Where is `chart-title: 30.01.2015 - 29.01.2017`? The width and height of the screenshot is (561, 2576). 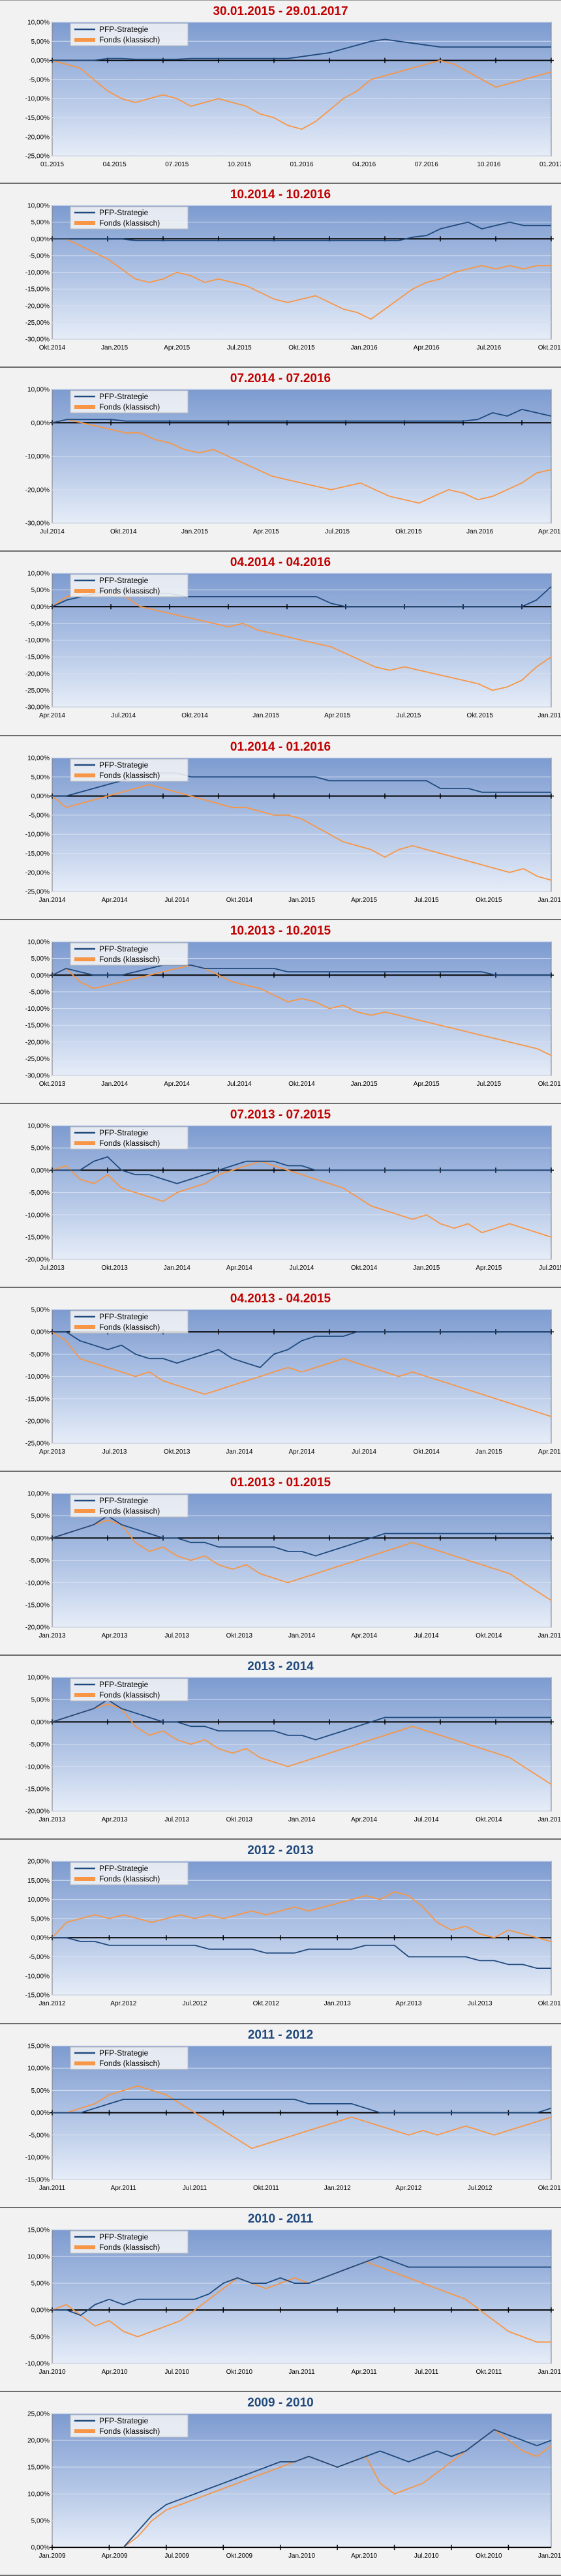
chart-title: 30.01.2015 - 29.01.2017 is located at coordinates (280, 11).